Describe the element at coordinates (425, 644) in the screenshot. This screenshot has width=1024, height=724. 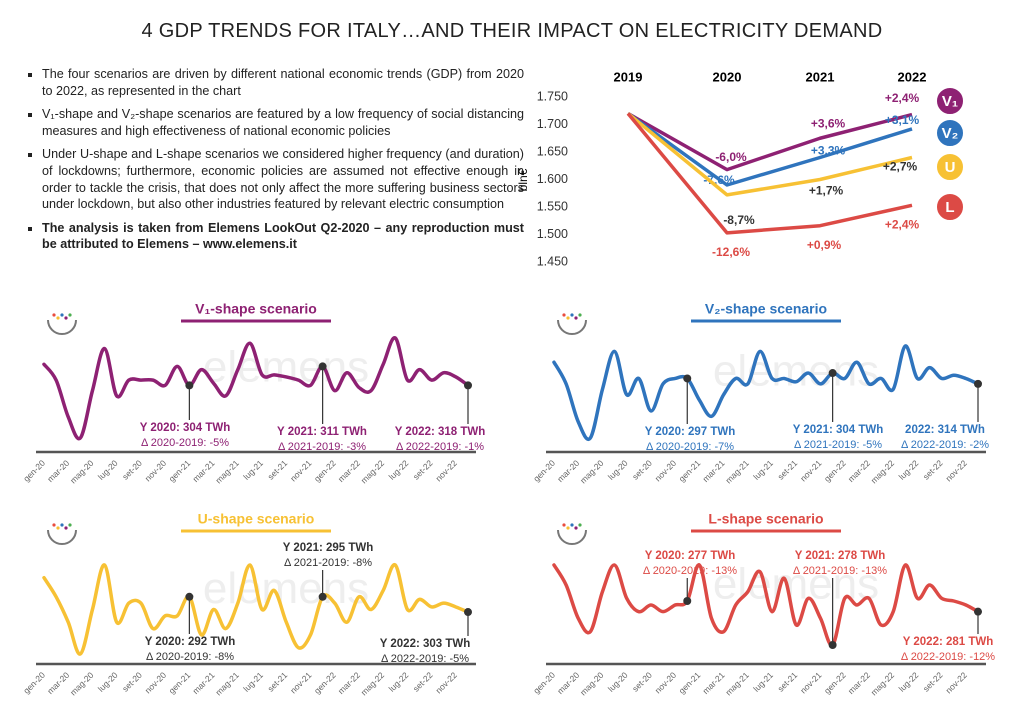
I see `annotation-title: Y 2022: 303 TWh` at that location.